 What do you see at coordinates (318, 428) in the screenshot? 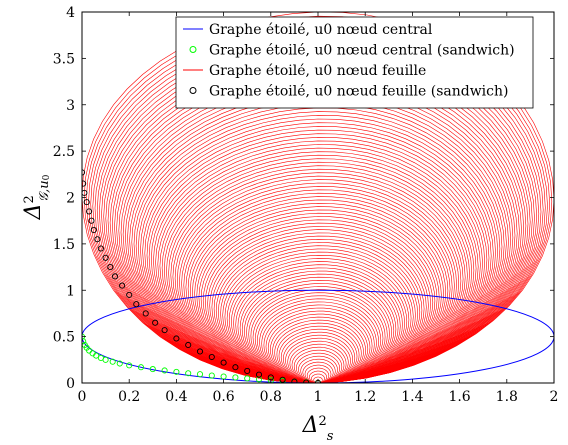
I see `x-axis-label: Δ2s` at bounding box center [318, 428].